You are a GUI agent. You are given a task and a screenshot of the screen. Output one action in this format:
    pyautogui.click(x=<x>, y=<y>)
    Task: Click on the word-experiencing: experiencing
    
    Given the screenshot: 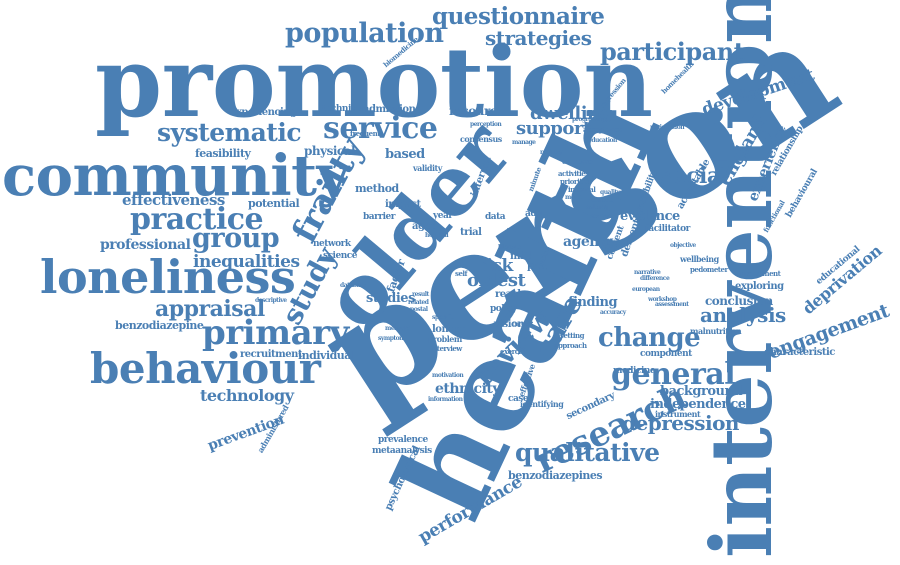 What is the action you would take?
    pyautogui.click(x=263, y=112)
    